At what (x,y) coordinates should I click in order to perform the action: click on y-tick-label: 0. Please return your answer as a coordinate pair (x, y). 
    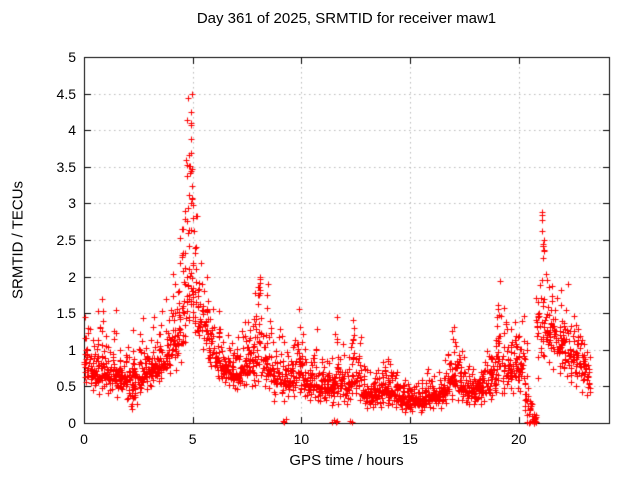
    Looking at the image, I should click on (72, 423).